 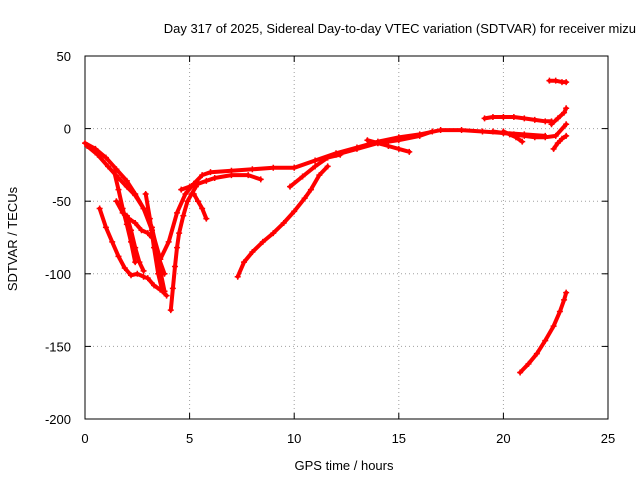 What do you see at coordinates (64, 56) in the screenshot?
I see `y-tick-label: 50` at bounding box center [64, 56].